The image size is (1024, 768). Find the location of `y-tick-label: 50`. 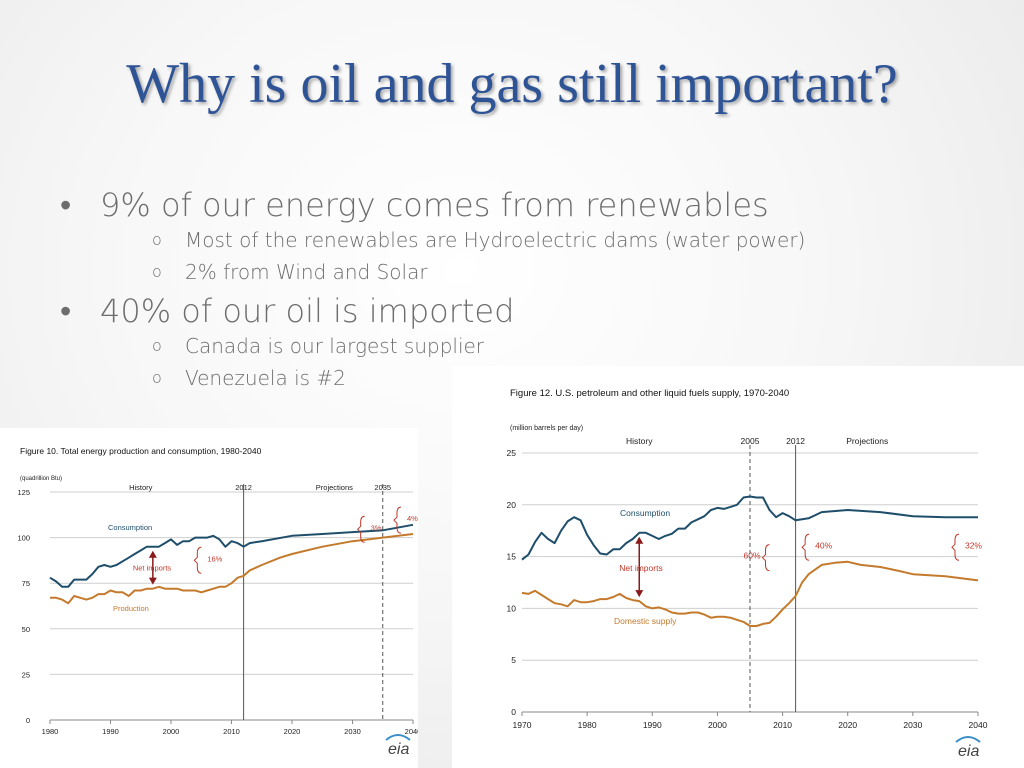

y-tick-label: 50 is located at coordinates (26, 629).